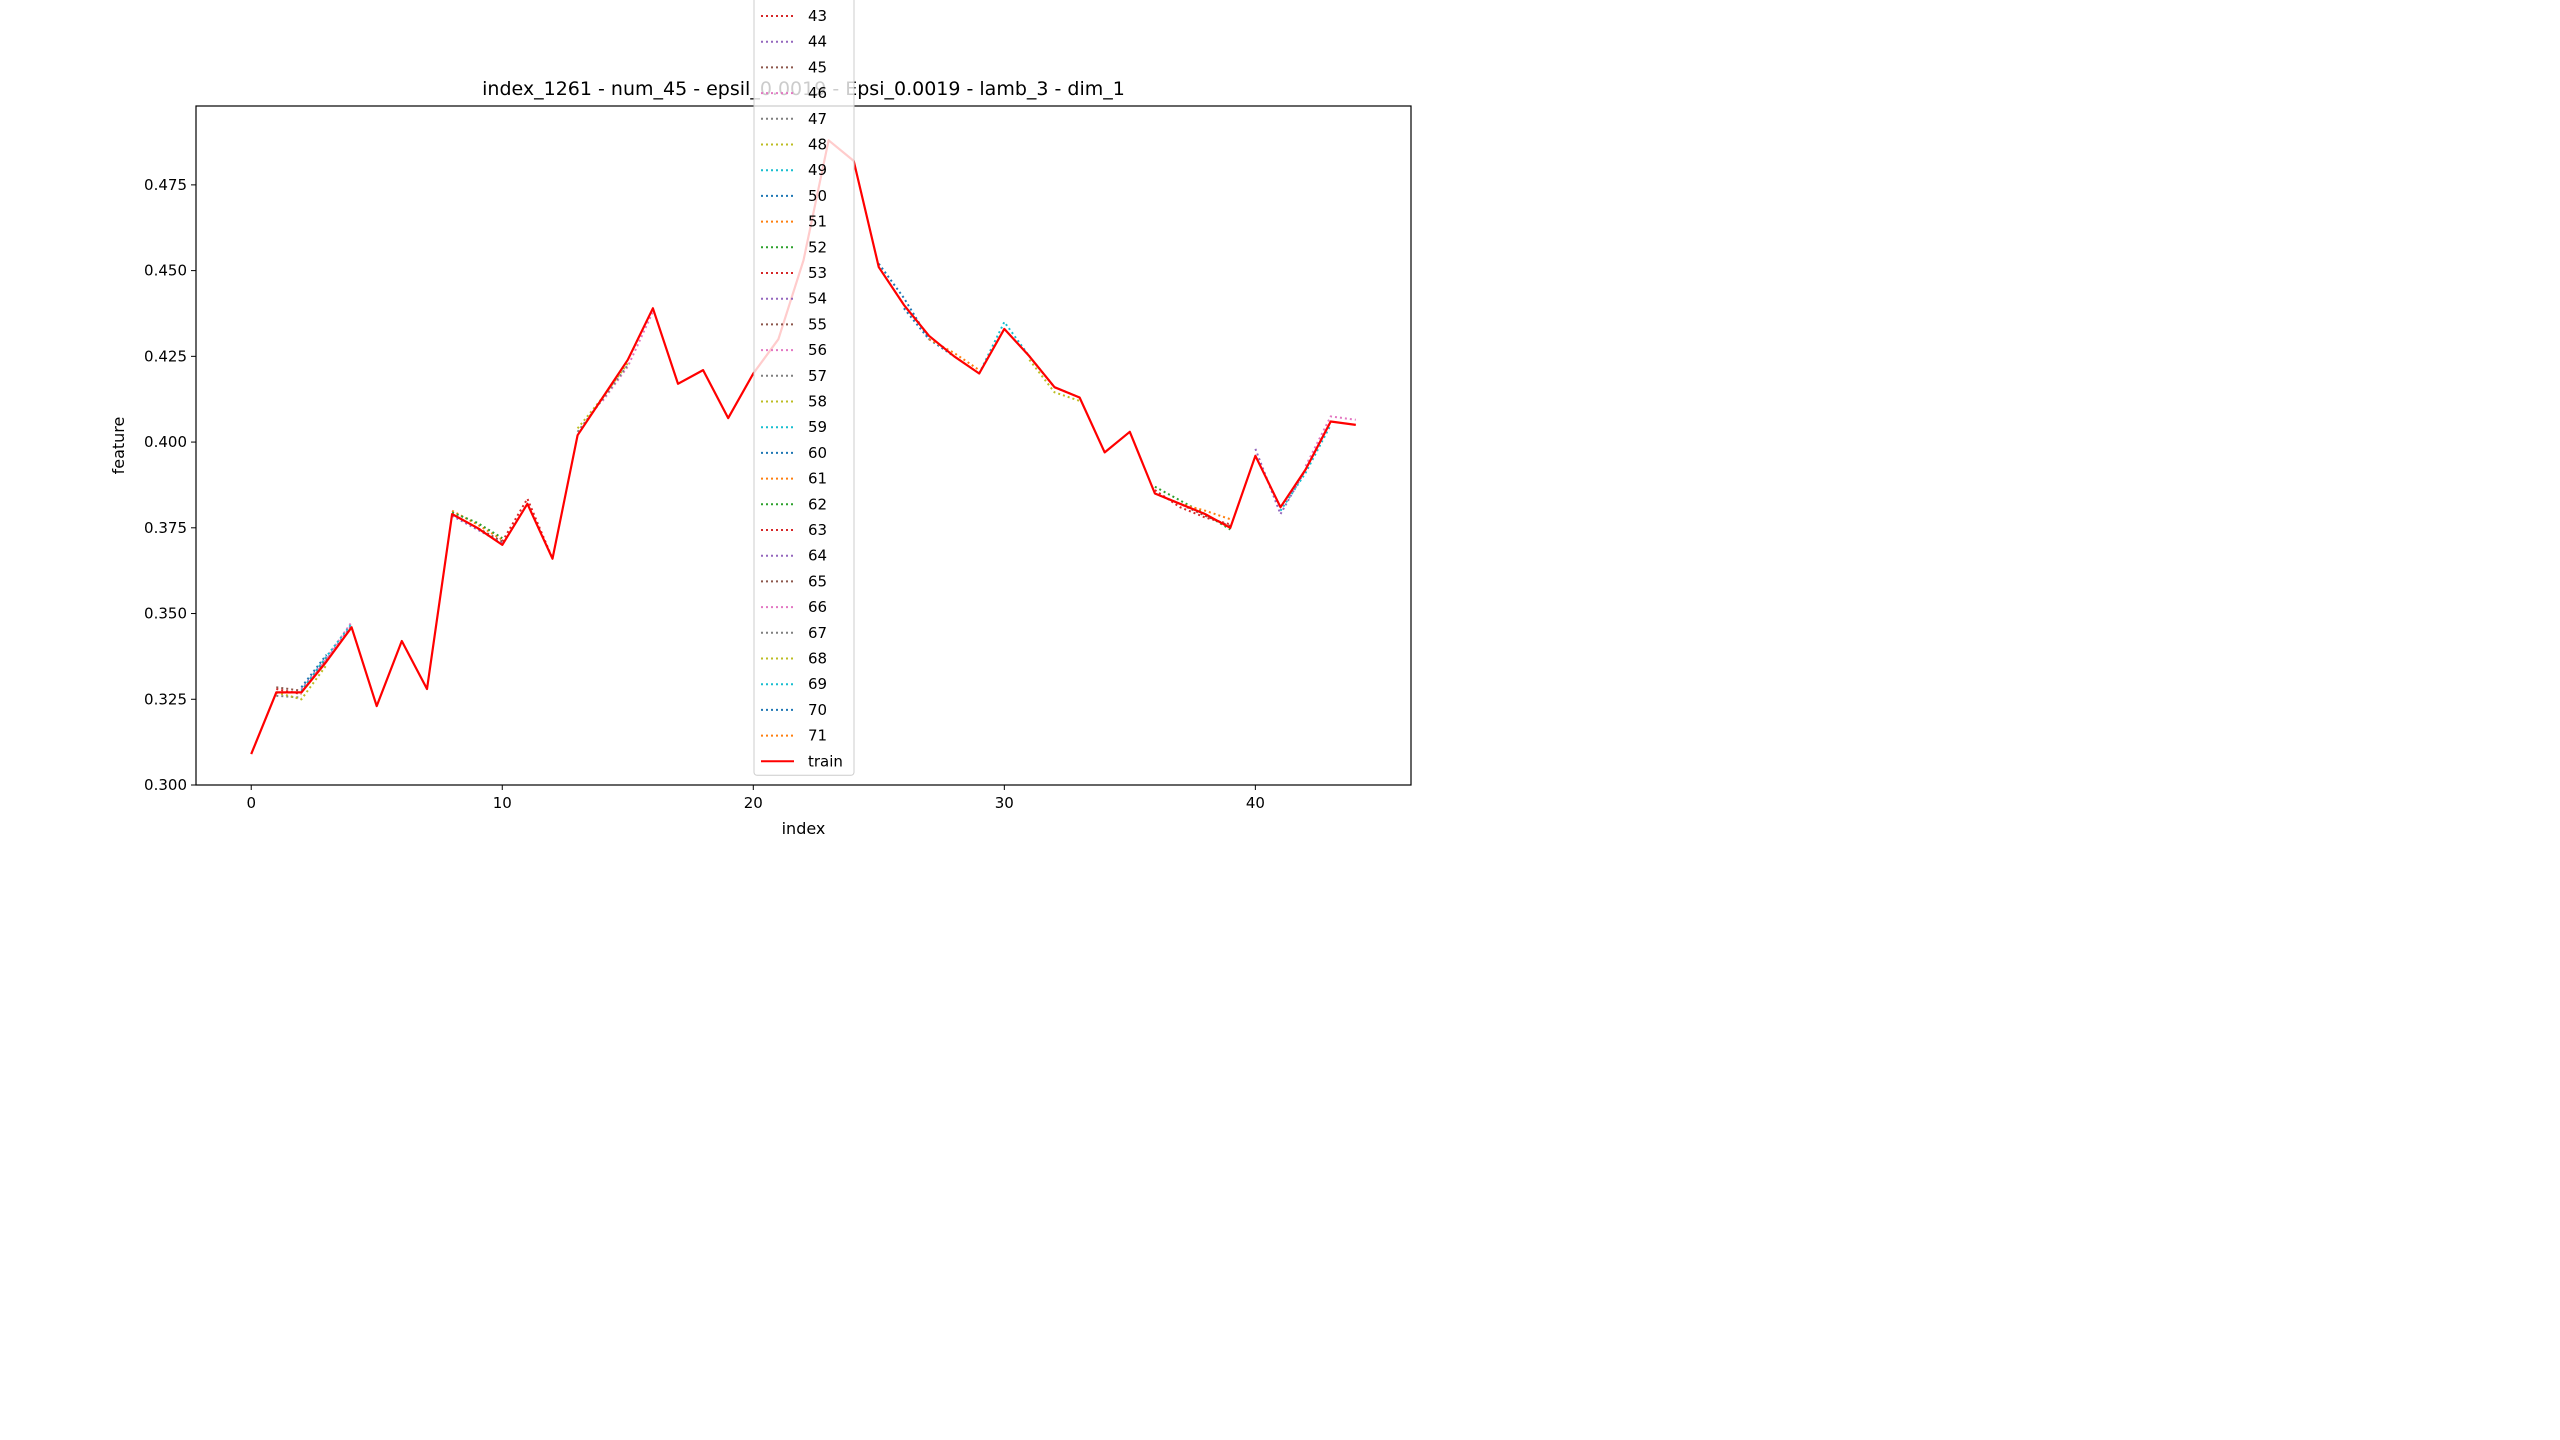 Image resolution: width=2560 pixels, height=1440 pixels. Describe the element at coordinates (817, 247) in the screenshot. I see `legend-label: 52` at that location.